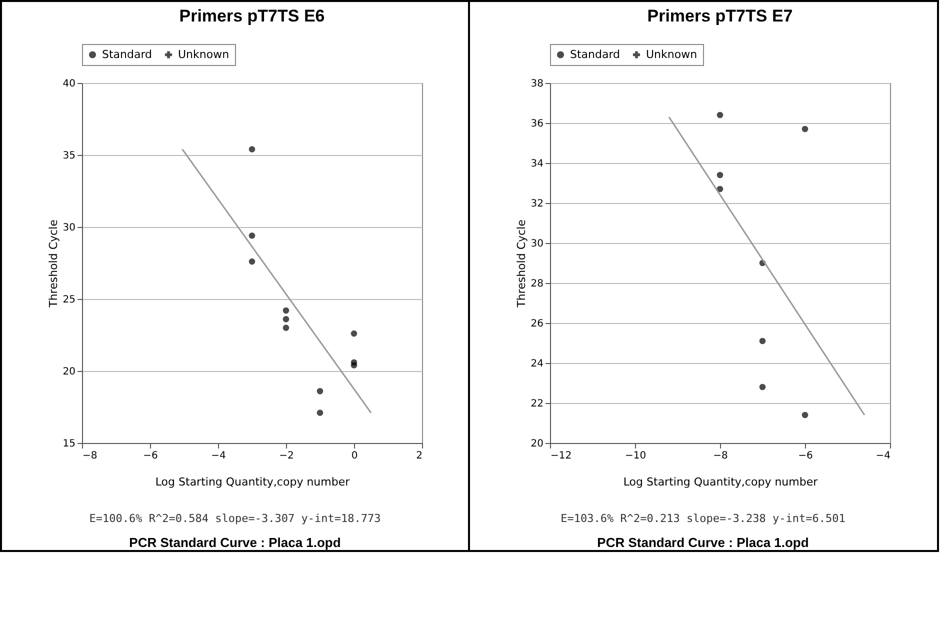 Image resolution: width=941 pixels, height=617 pixels. I want to click on y-tick-label: 38, so click(537, 84).